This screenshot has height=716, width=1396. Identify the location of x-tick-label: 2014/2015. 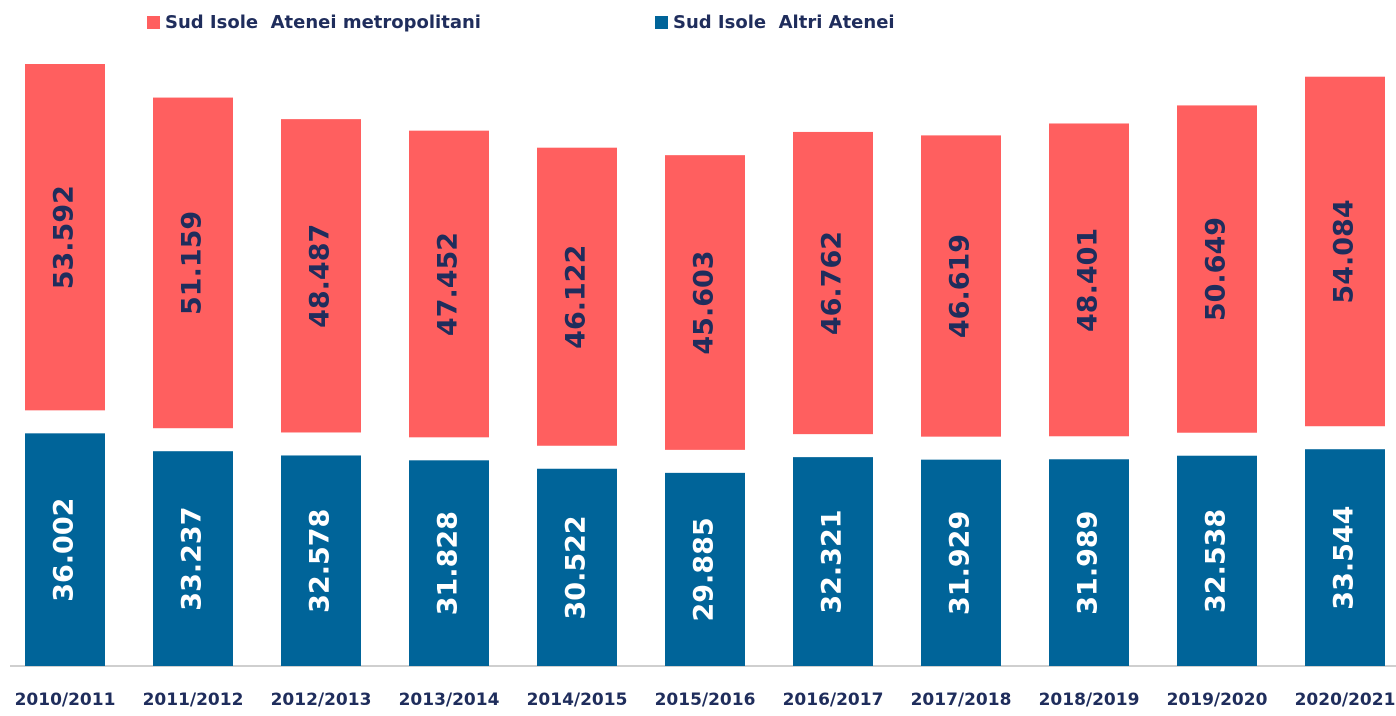
(577, 700).